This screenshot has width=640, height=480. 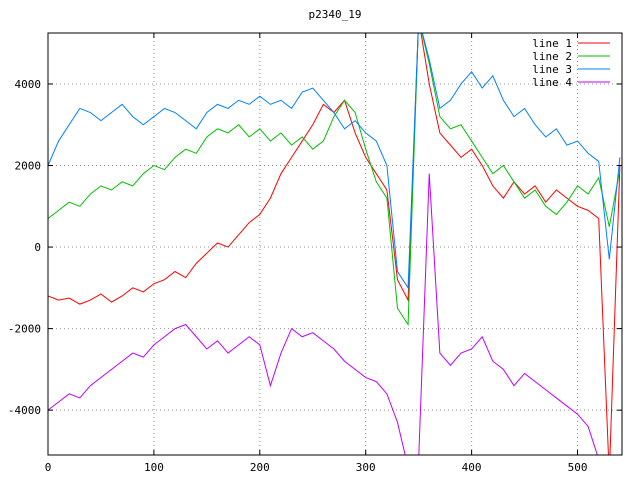 I want to click on legend-label-3: line 3, so click(x=552, y=69).